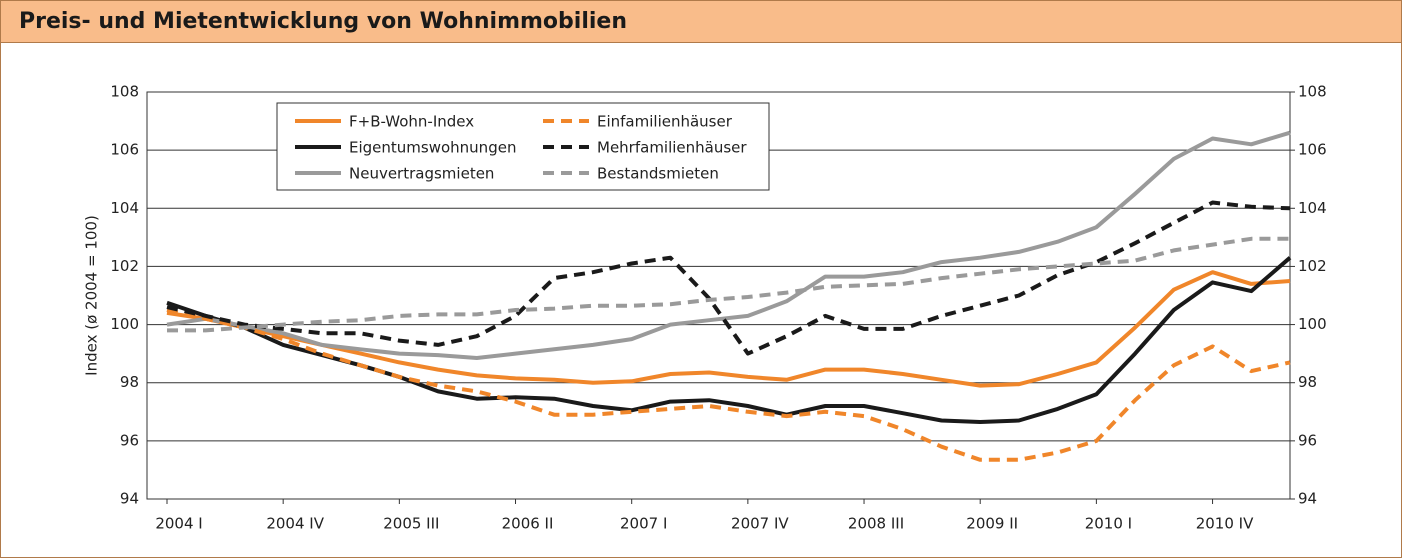 Image resolution: width=1402 pixels, height=558 pixels. Describe the element at coordinates (1307, 440) in the screenshot. I see `y2-tick-label: 96` at that location.